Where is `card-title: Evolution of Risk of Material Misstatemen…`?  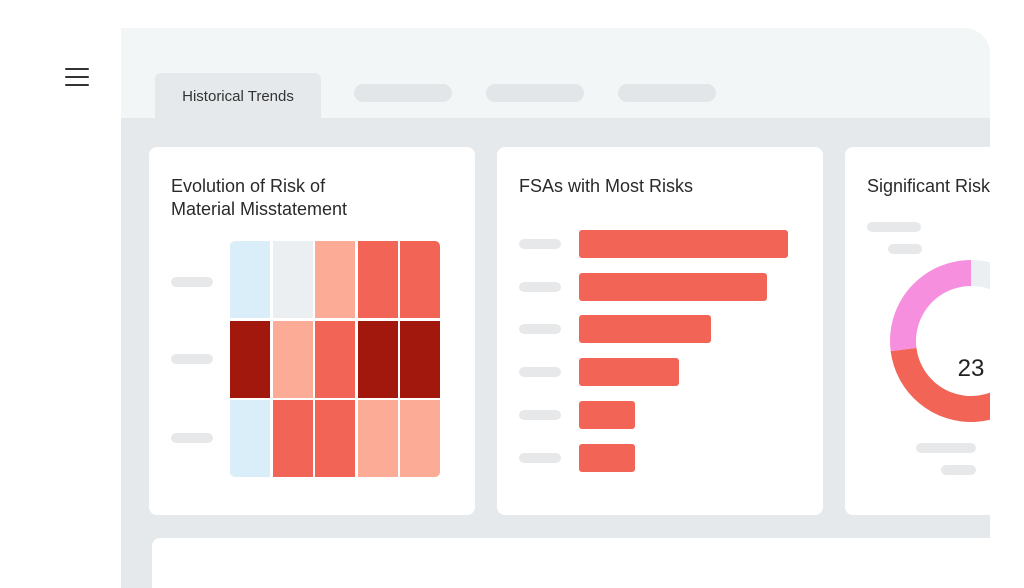
card-title: Evolution of Risk of Material Misstatemen… is located at coordinates (259, 197).